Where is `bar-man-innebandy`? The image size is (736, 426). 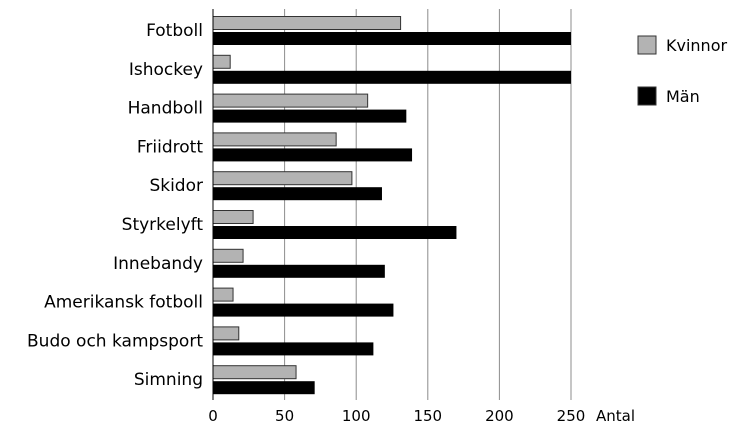 bar-man-innebandy is located at coordinates (299, 271).